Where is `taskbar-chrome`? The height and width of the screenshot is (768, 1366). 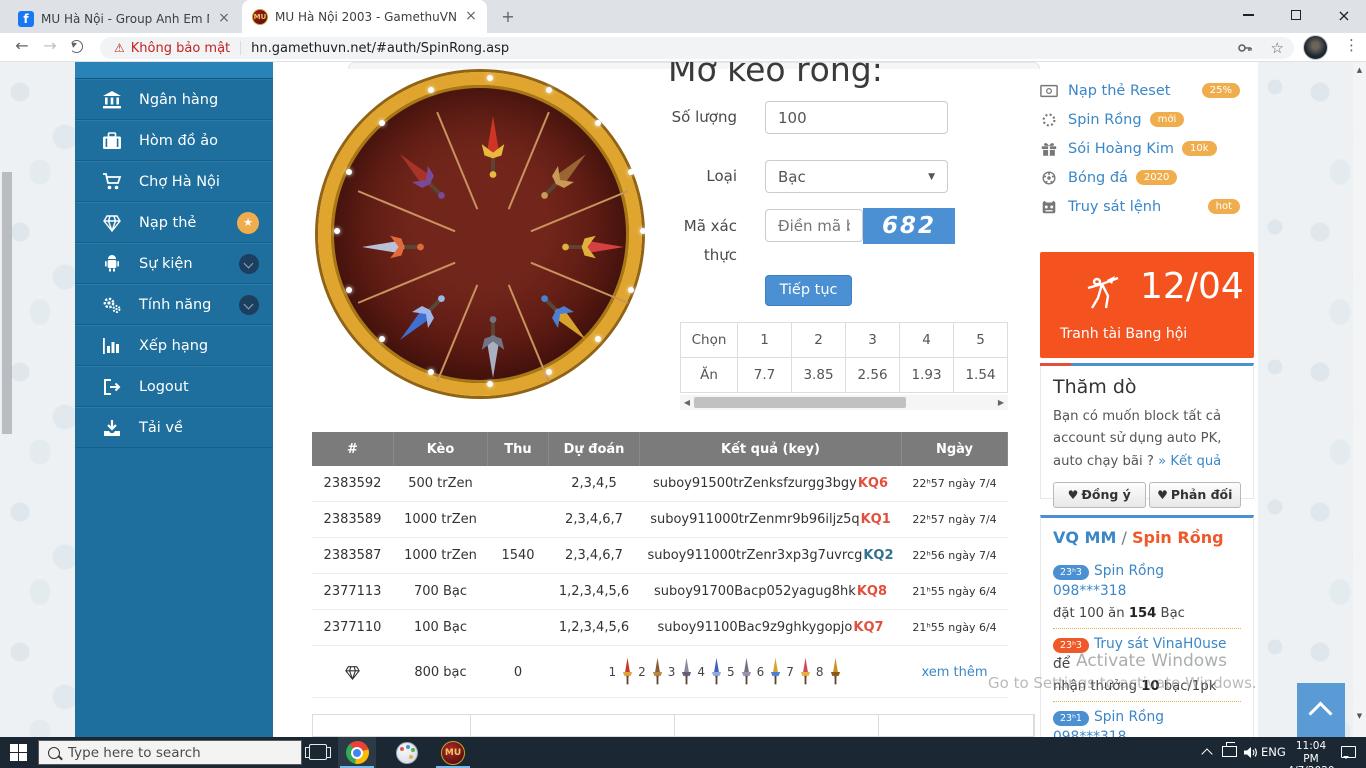
taskbar-chrome is located at coordinates (357, 752).